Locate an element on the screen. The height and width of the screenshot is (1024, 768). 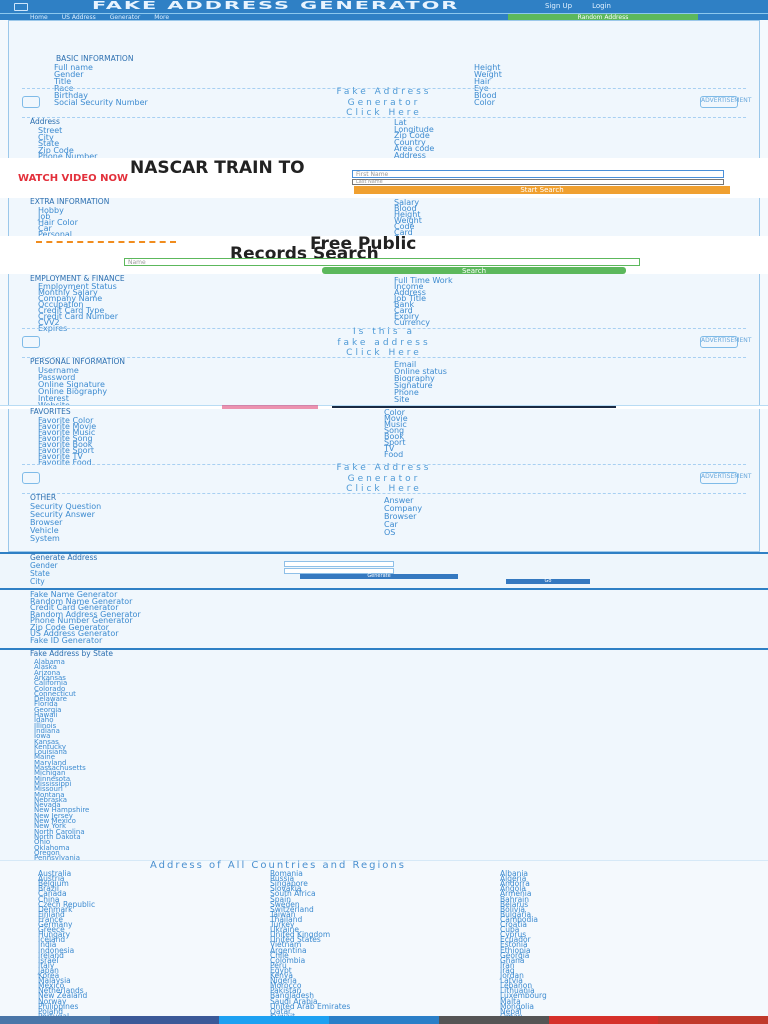
state-link: Kentucky is located at coordinates (50, 746).